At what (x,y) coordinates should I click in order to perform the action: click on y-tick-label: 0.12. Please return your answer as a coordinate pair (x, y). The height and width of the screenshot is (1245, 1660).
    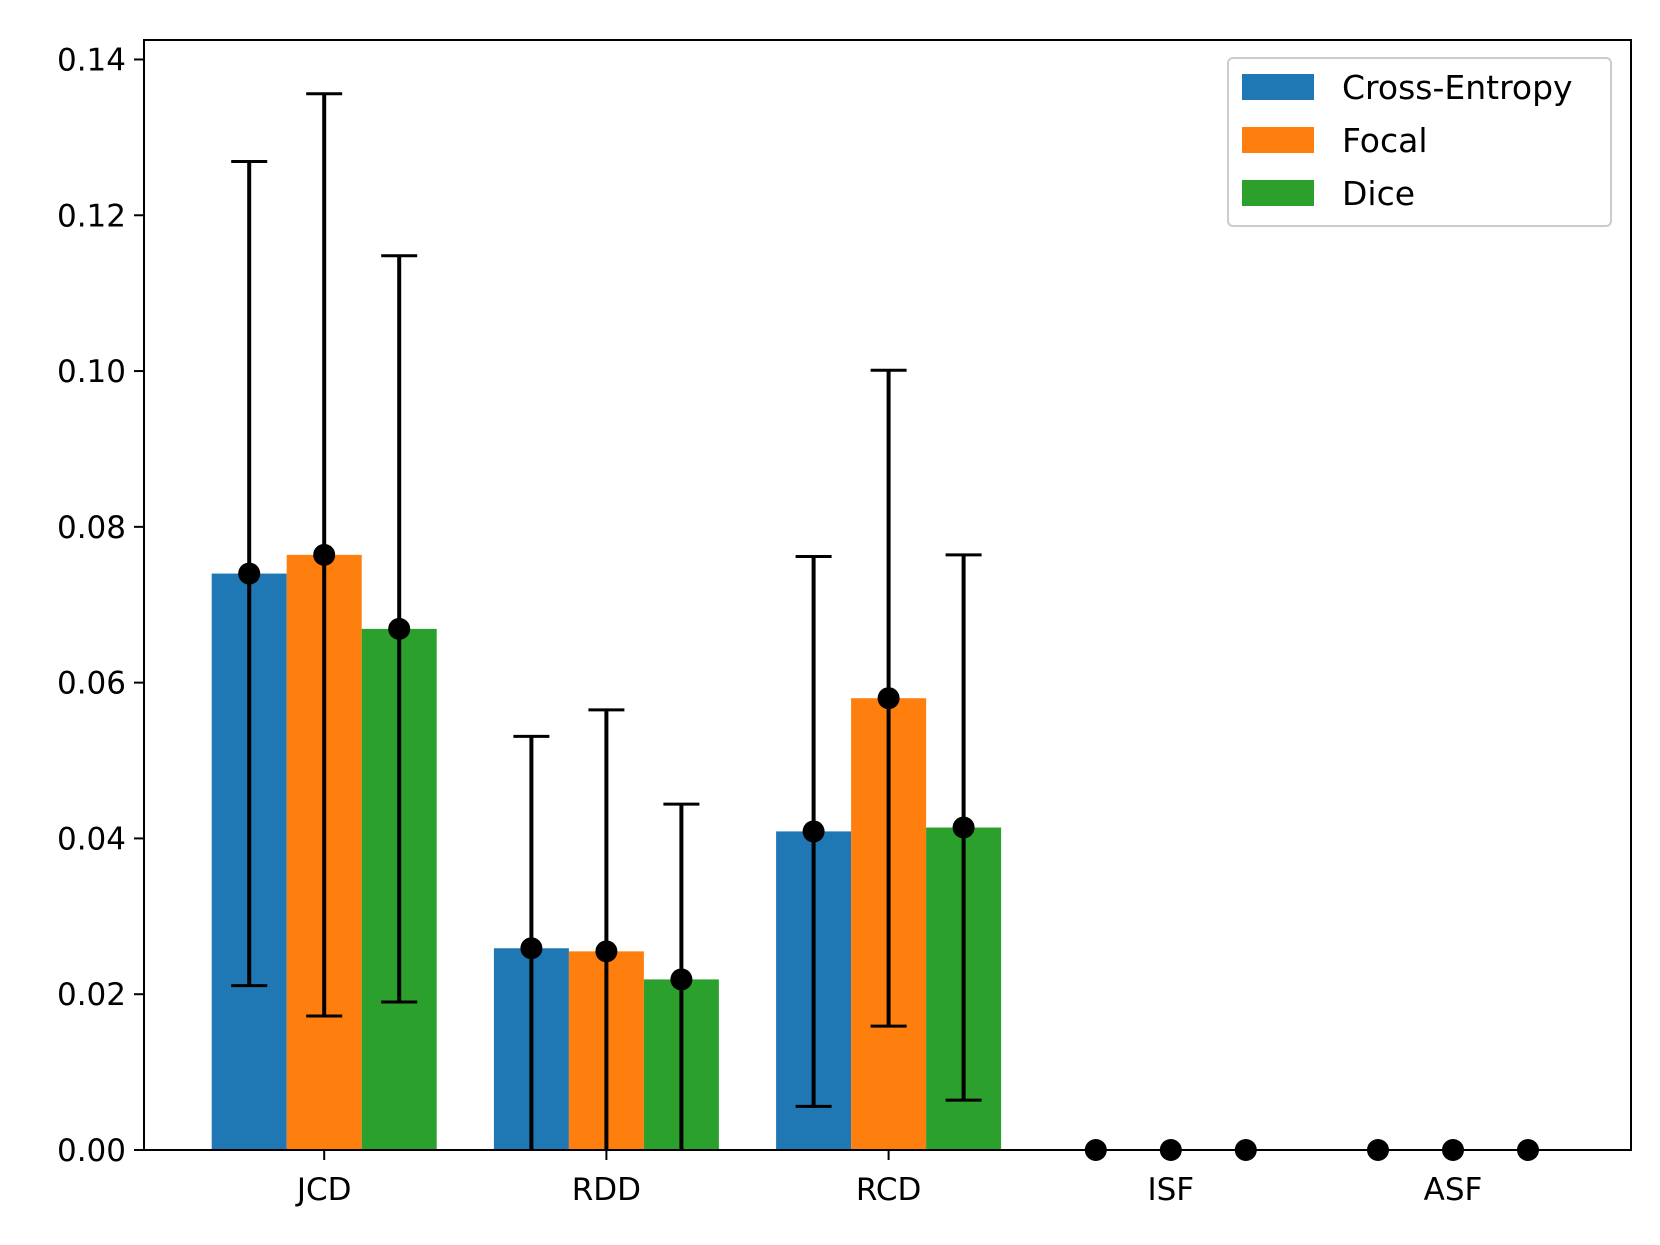
    Looking at the image, I should click on (91, 216).